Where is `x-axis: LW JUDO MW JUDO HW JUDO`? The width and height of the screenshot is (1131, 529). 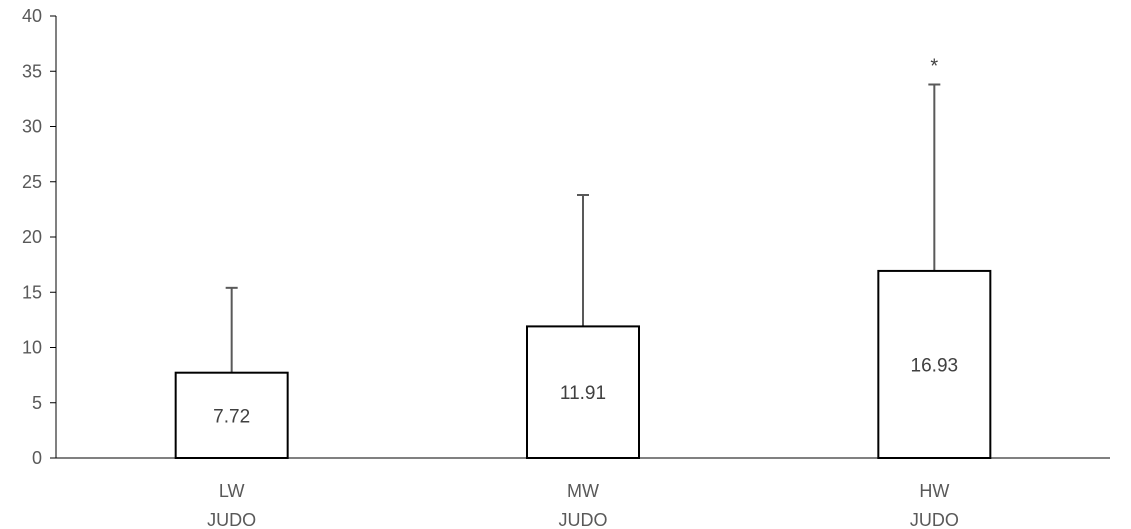
x-axis: LW JUDO MW JUDO HW JUDO is located at coordinates (583, 493).